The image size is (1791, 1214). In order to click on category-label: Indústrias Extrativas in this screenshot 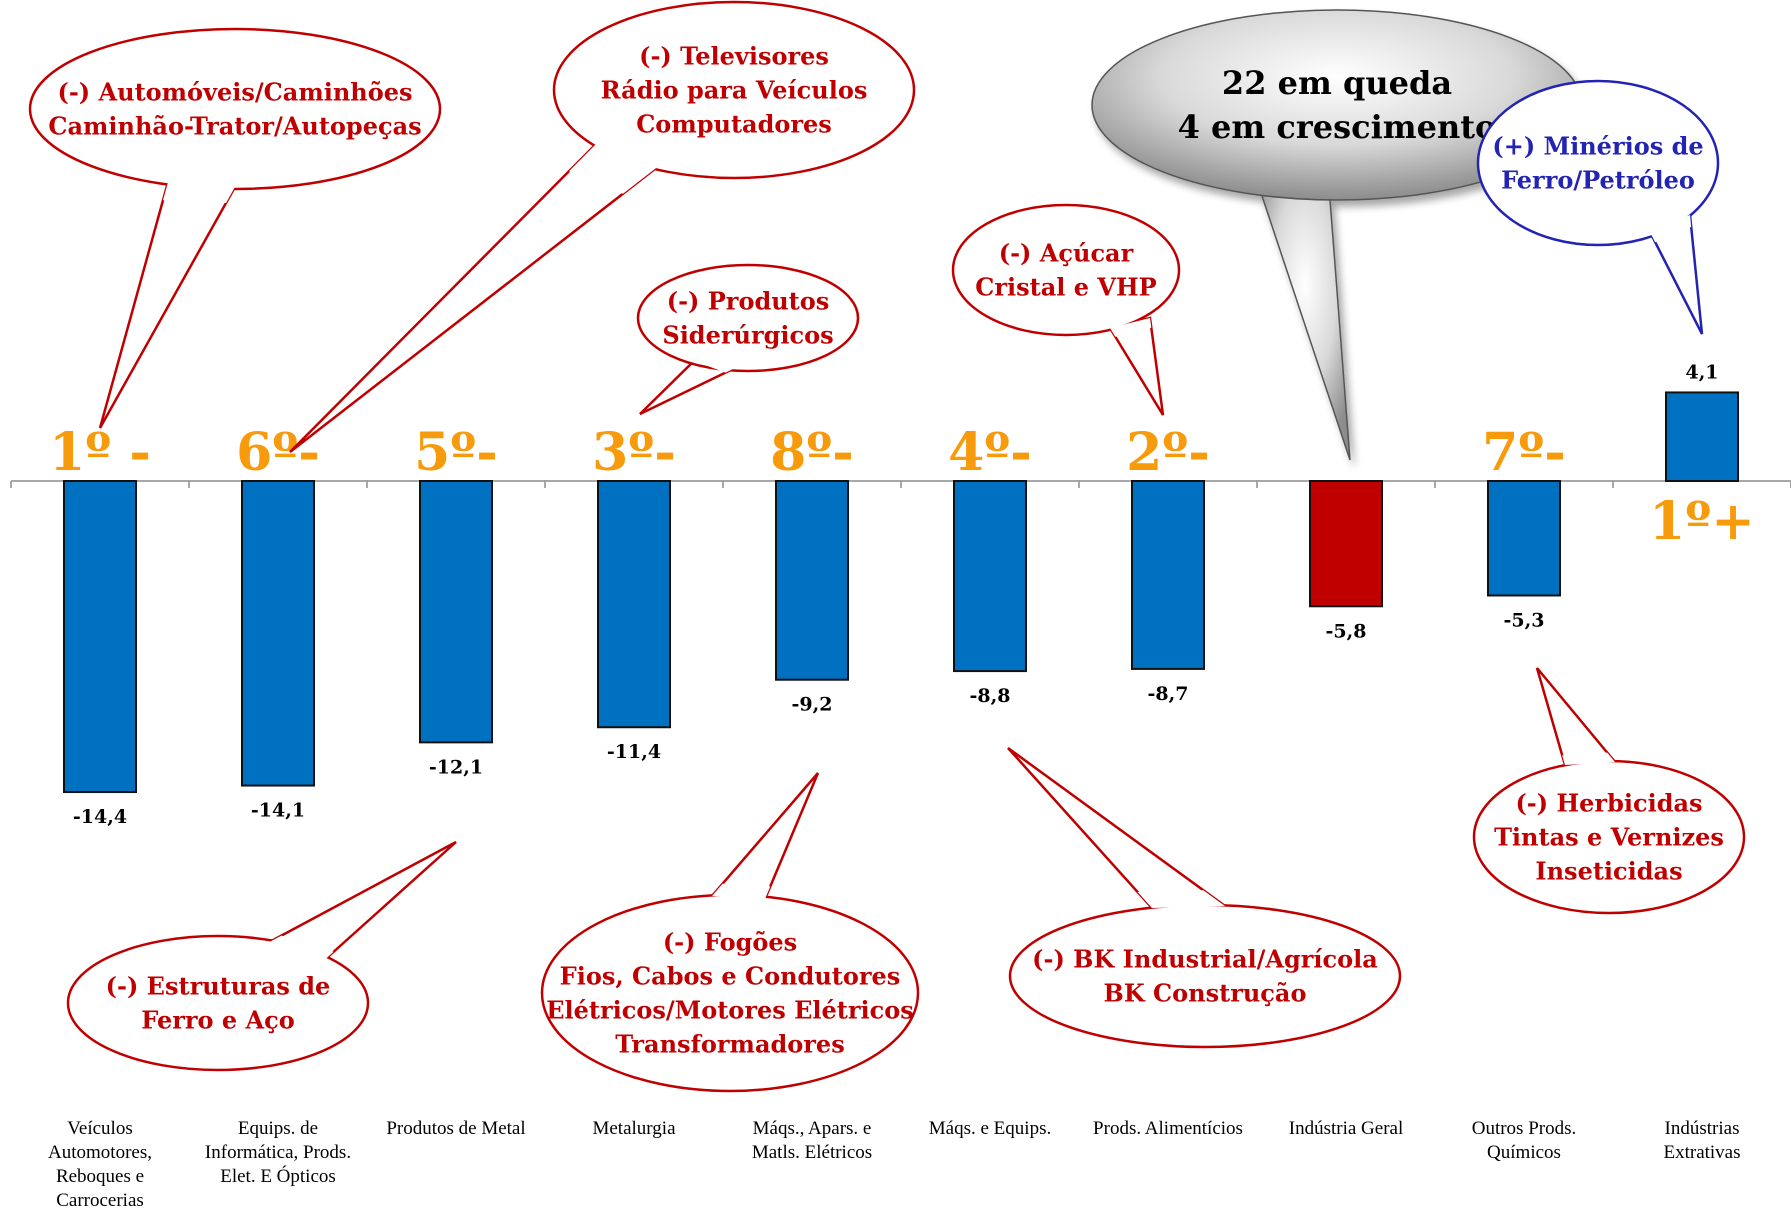, I will do `click(1701, 1140)`.